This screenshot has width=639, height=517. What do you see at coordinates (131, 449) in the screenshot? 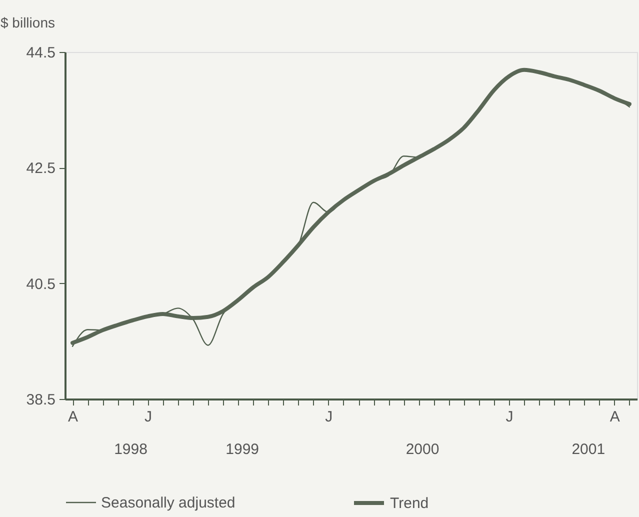
I see `text: 1998` at bounding box center [131, 449].